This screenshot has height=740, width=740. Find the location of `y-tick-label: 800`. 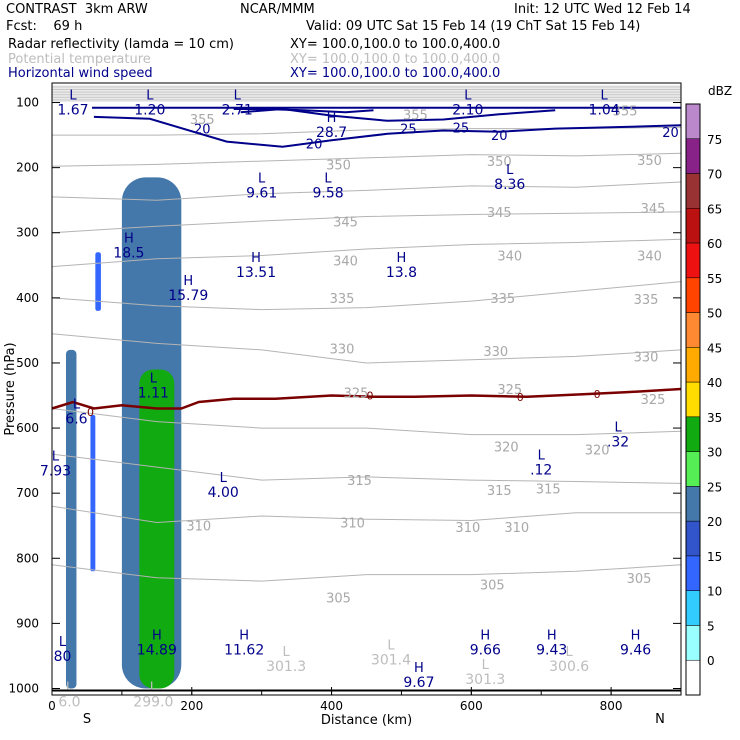

y-tick-label: 800 is located at coordinates (27, 558).